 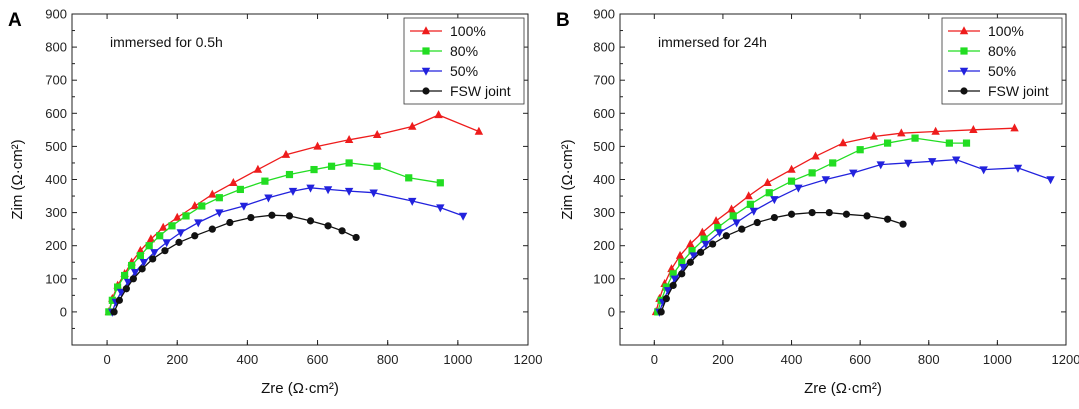 What do you see at coordinates (56, 14) in the screenshot?
I see `panel-a-ytick-label: 900` at bounding box center [56, 14].